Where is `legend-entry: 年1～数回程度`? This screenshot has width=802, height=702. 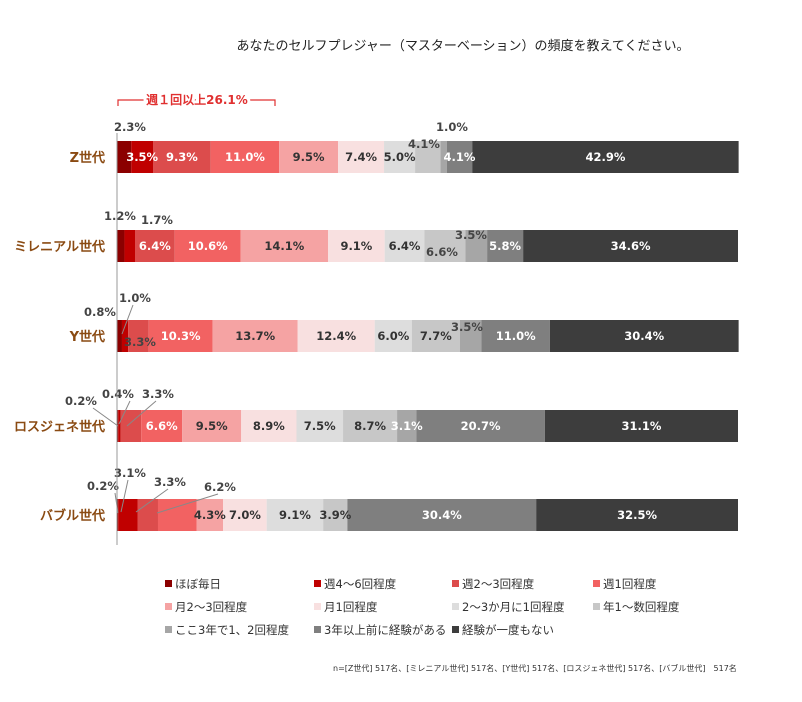
legend-entry: 年1～数回程度 is located at coordinates (641, 607).